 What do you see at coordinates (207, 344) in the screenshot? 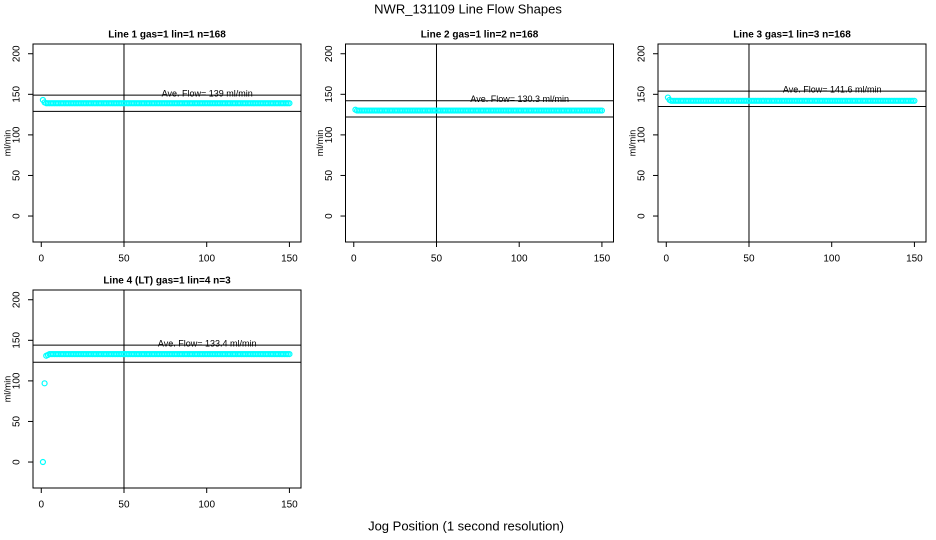
I see `annotation: Ave. Flow= 133.4 ml/min` at bounding box center [207, 344].